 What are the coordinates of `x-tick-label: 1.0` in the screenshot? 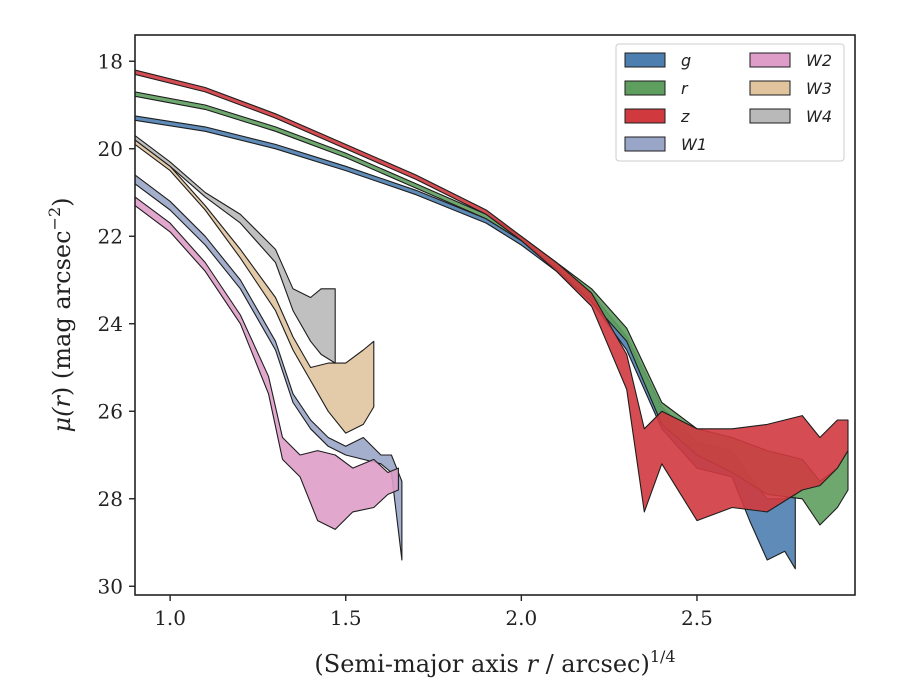 It's located at (170, 618).